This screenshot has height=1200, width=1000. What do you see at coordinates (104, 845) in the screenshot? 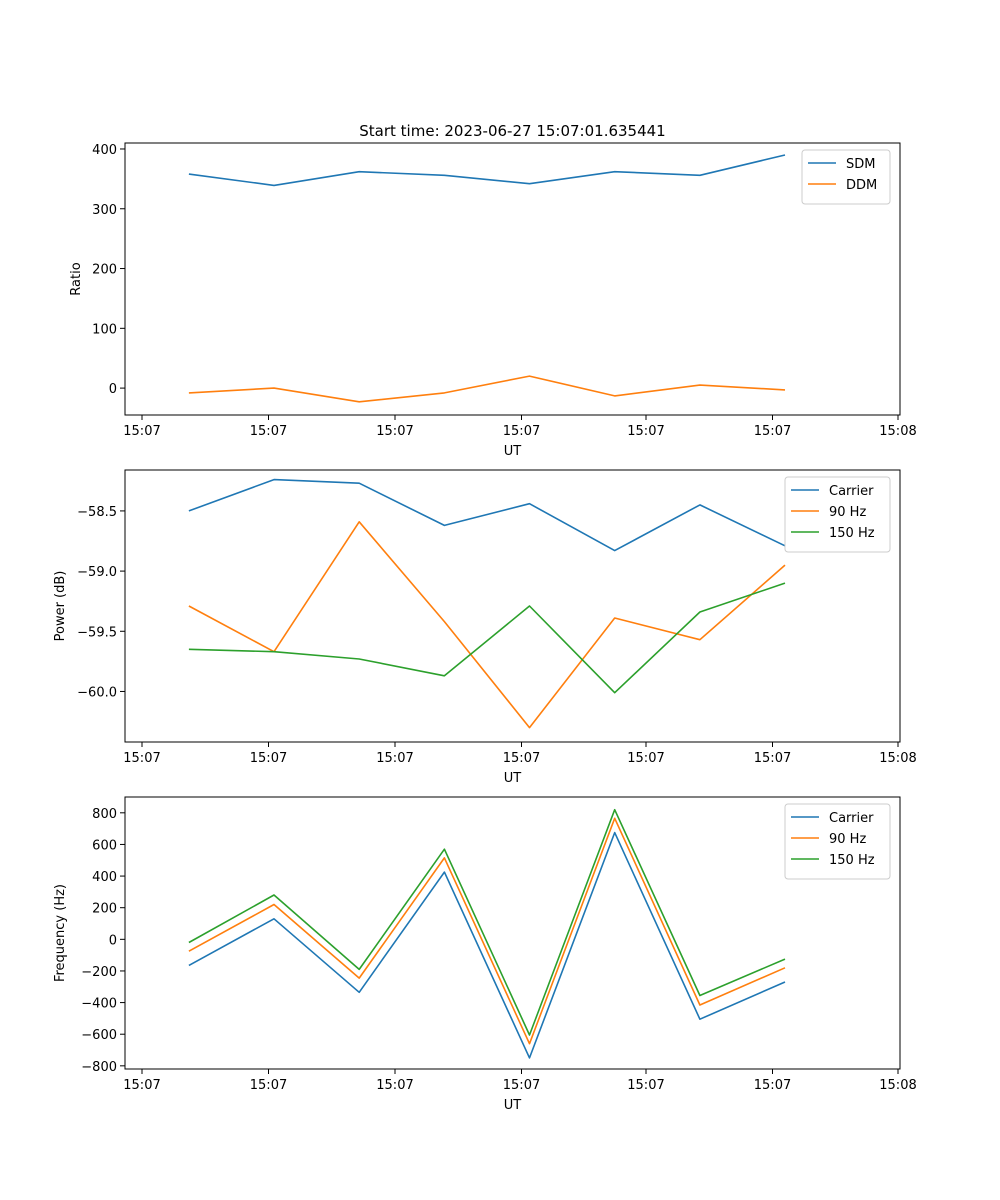
I see `y-tick-label: 600` at bounding box center [104, 845].